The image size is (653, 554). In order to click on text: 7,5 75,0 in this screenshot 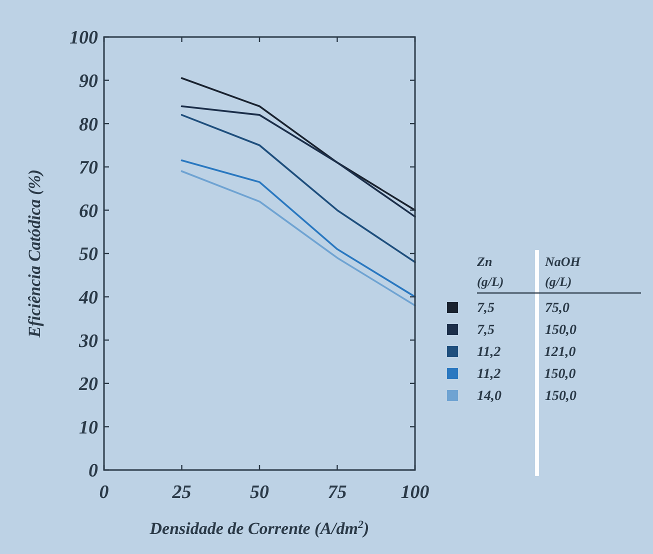, I will do `click(523, 308)`.